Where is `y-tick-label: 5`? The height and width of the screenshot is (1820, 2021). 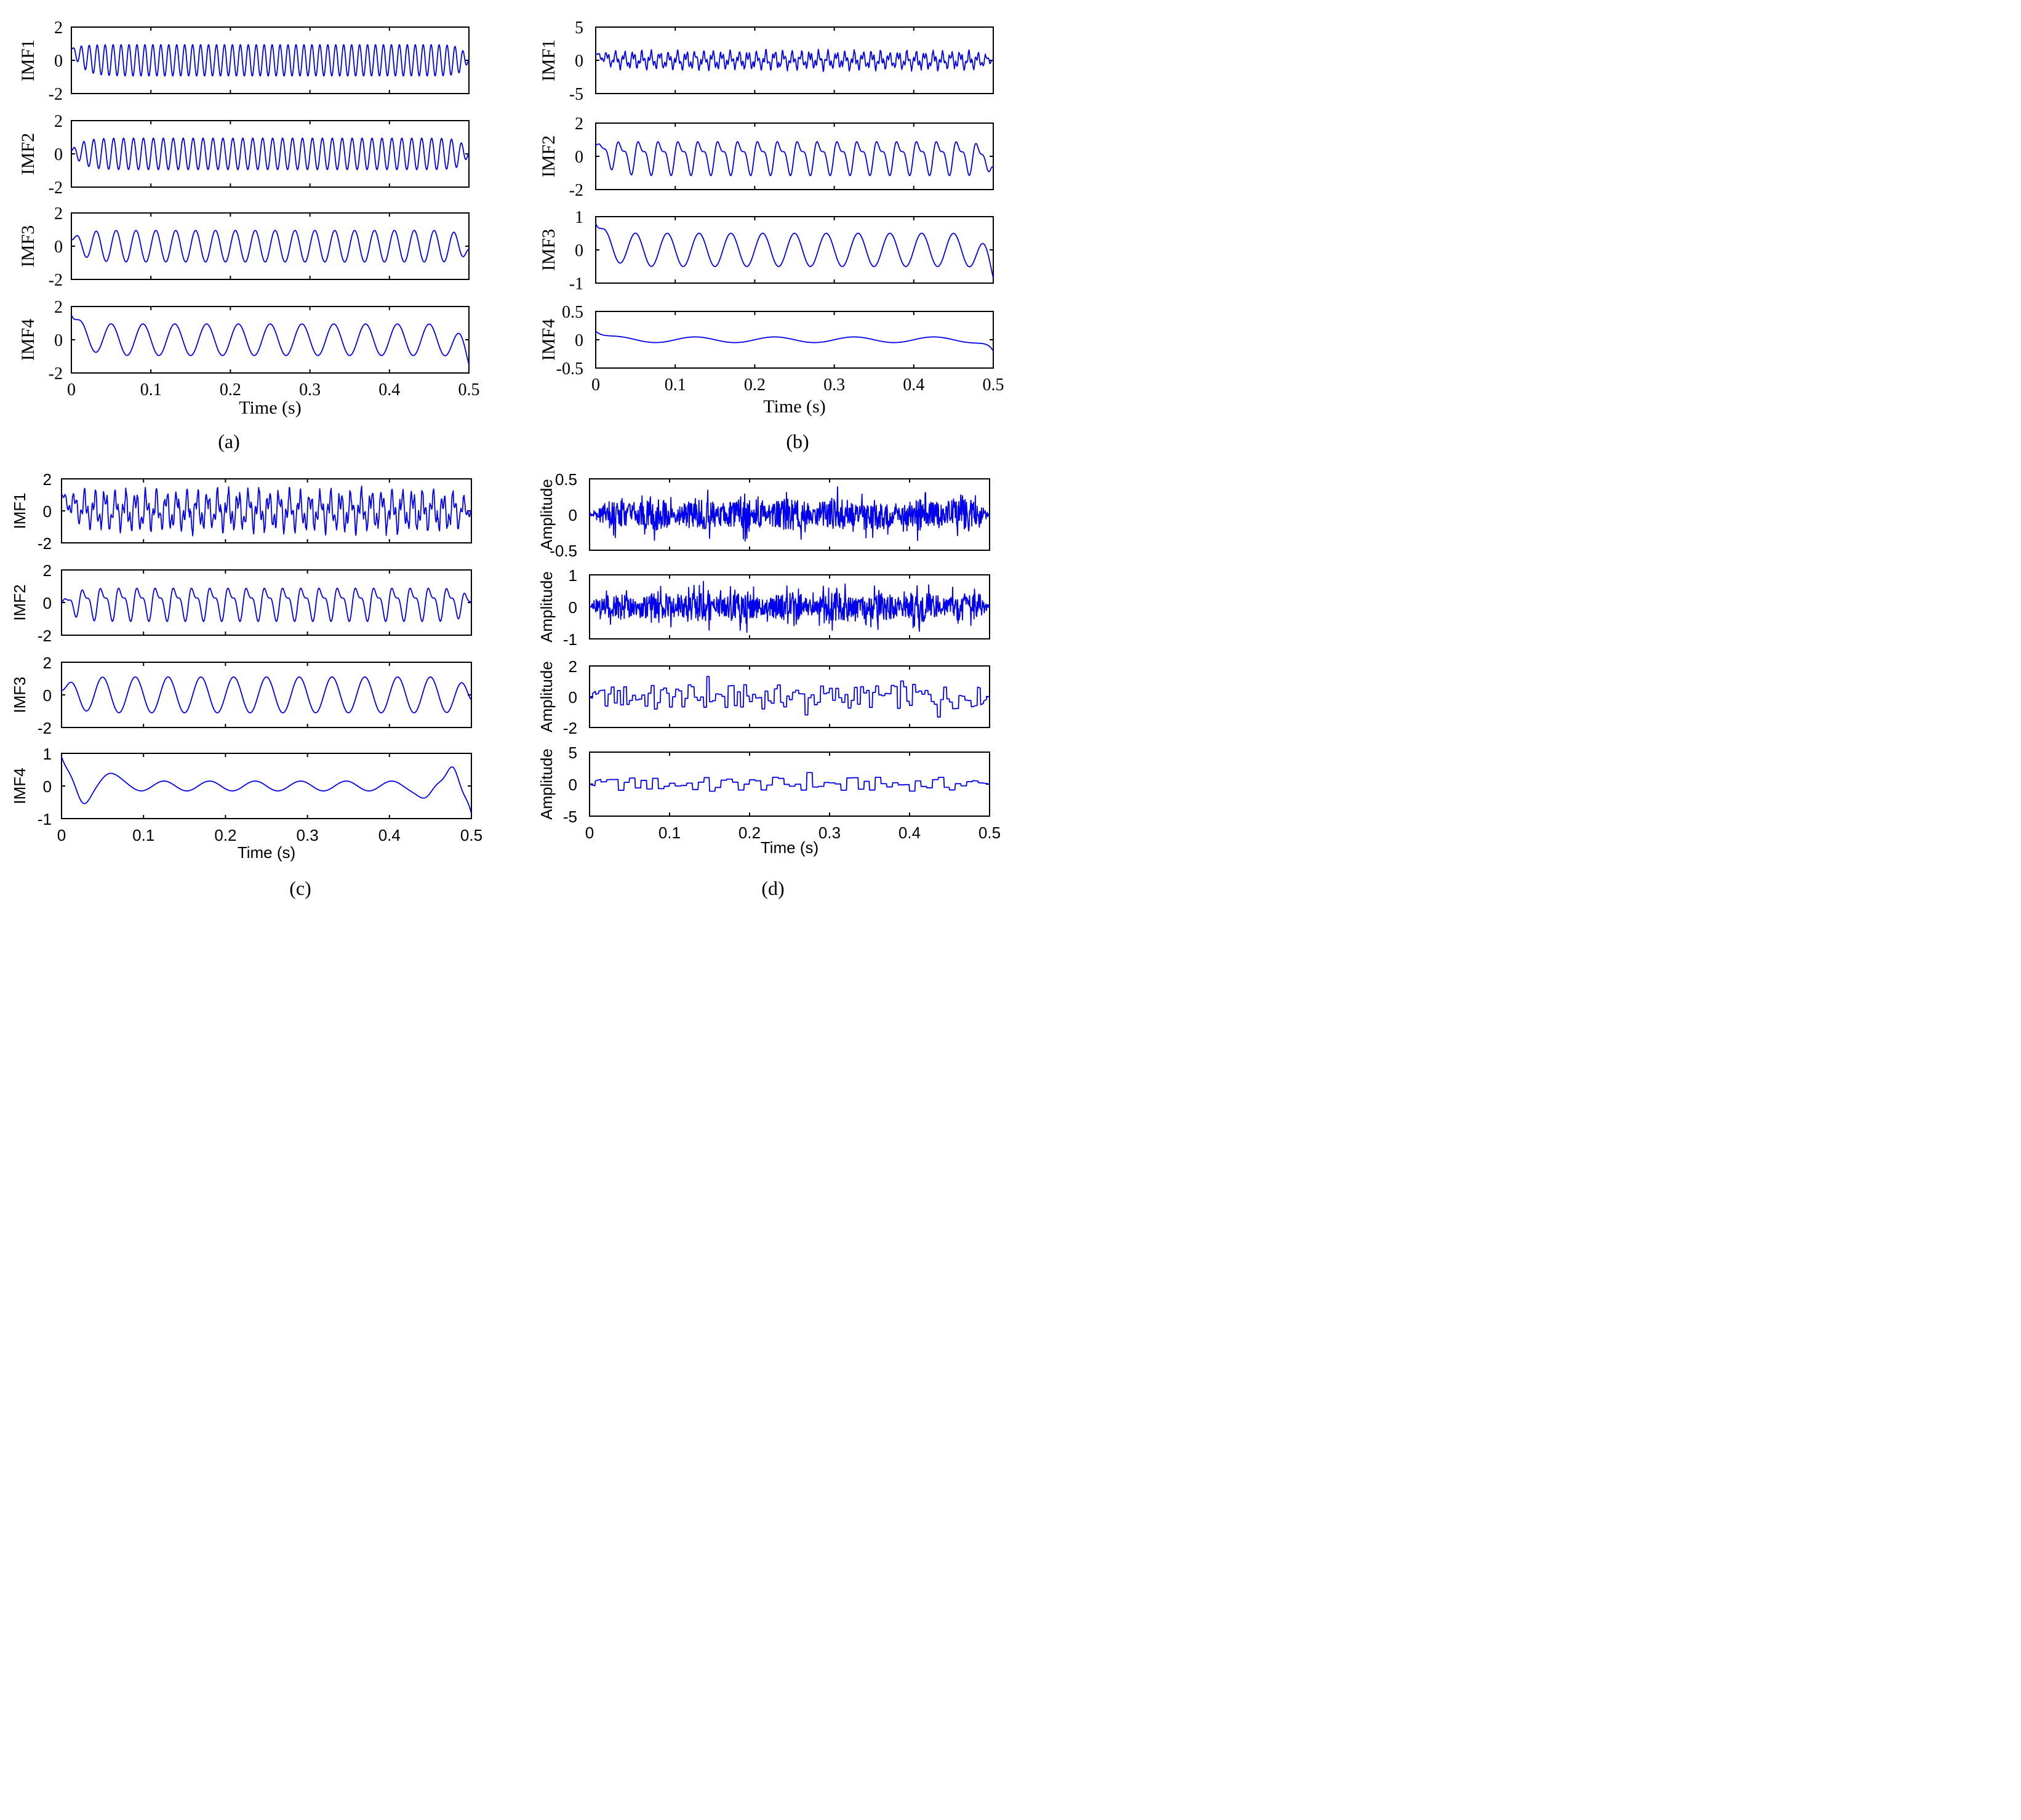 y-tick-label: 5 is located at coordinates (573, 753).